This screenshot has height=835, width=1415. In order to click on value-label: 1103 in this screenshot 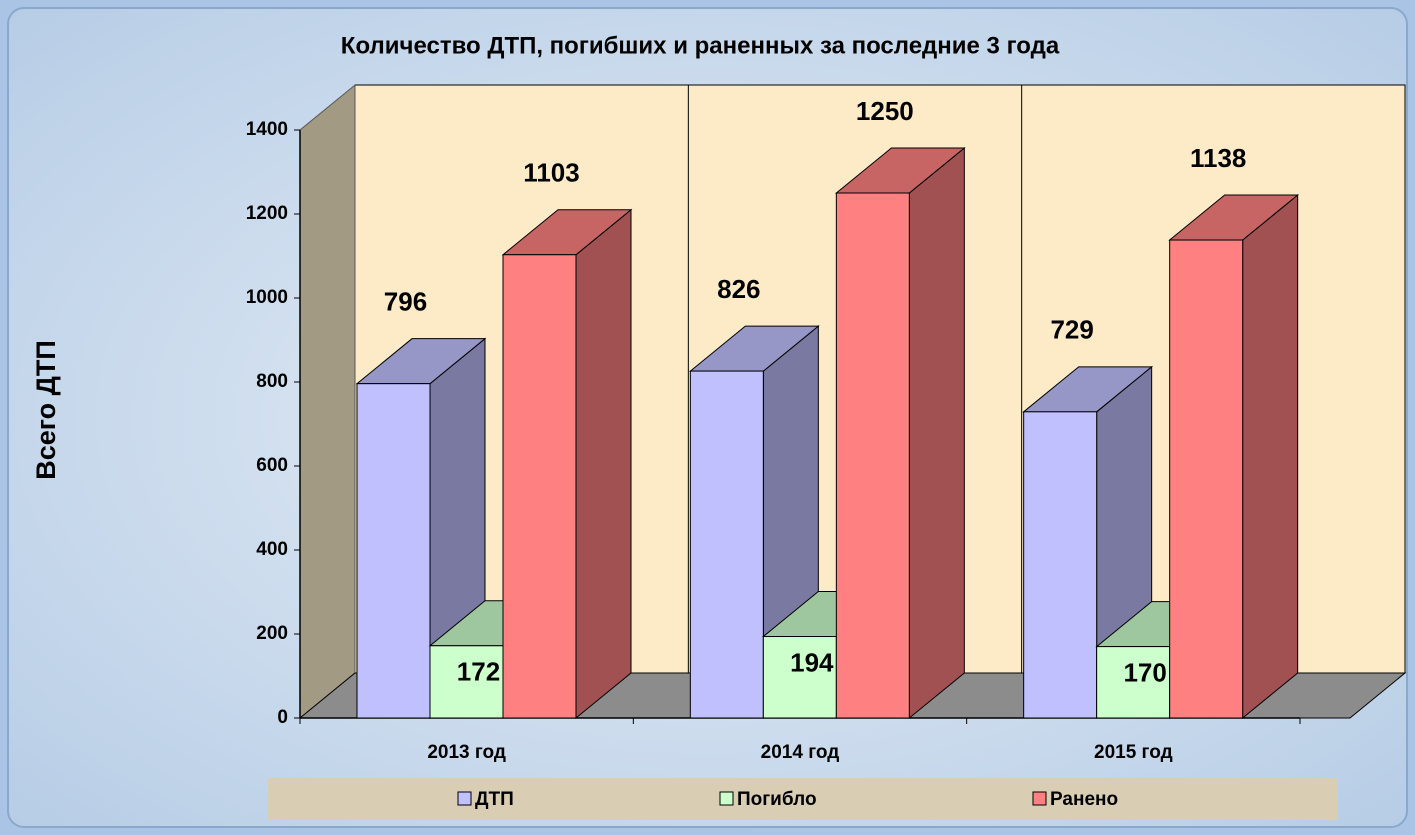, I will do `click(551, 173)`.